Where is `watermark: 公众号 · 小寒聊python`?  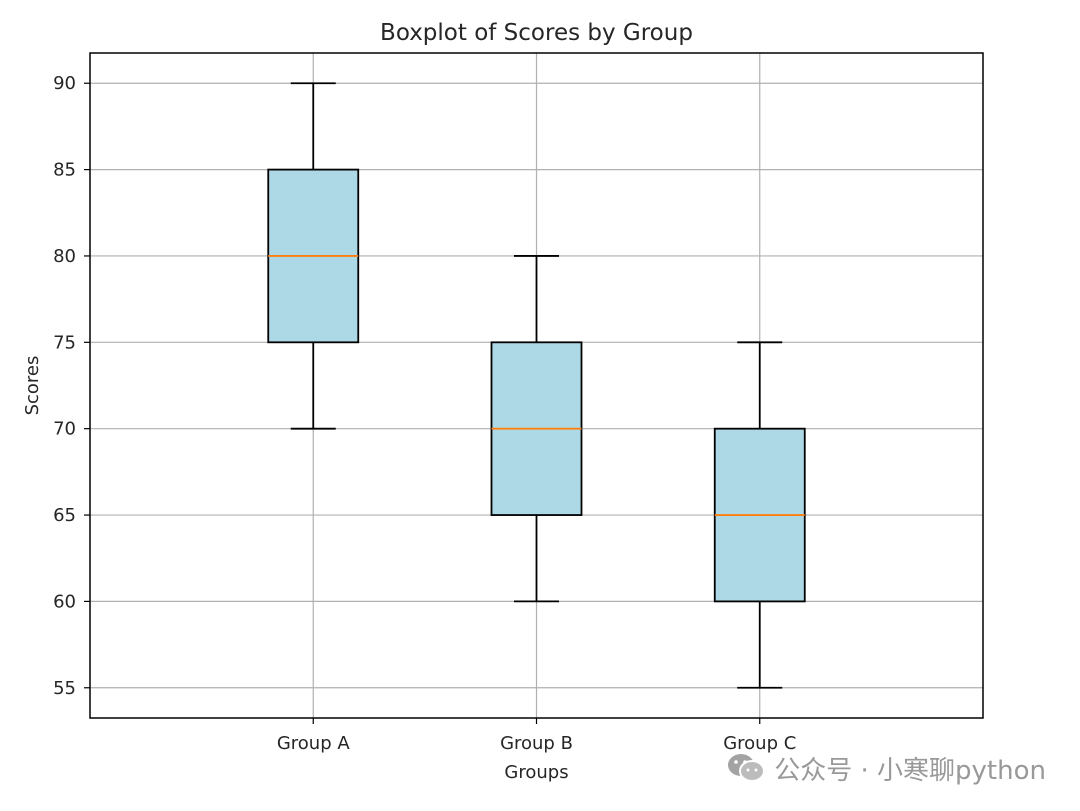 watermark: 公众号 · 小寒聊python is located at coordinates (886, 768).